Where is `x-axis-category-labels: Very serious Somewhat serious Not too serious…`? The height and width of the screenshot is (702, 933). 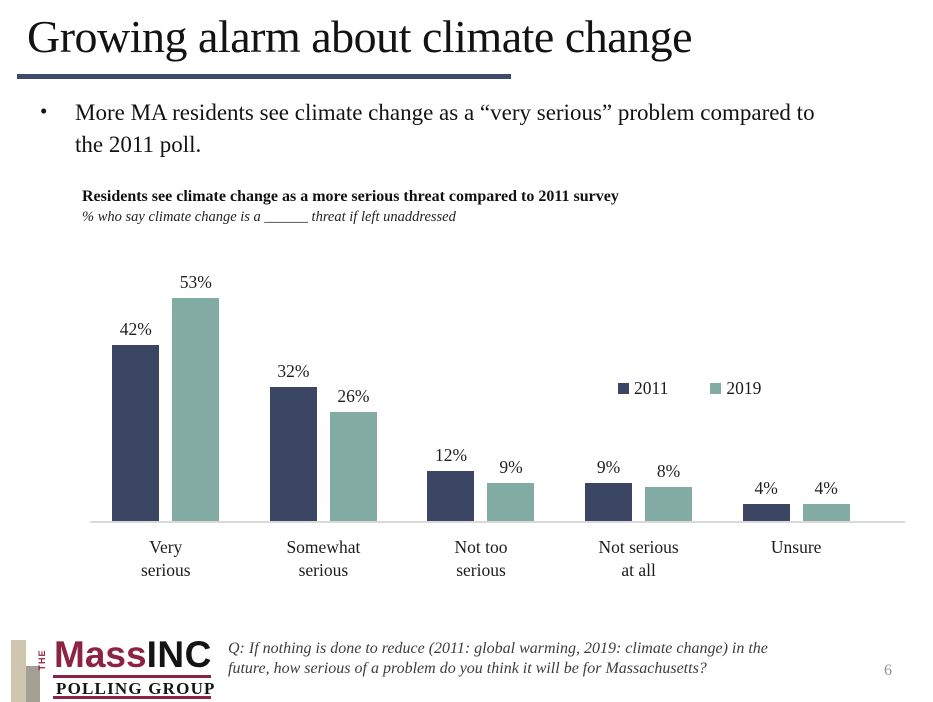 x-axis-category-labels: Very serious Somewhat serious Not too serious… is located at coordinates (481, 559).